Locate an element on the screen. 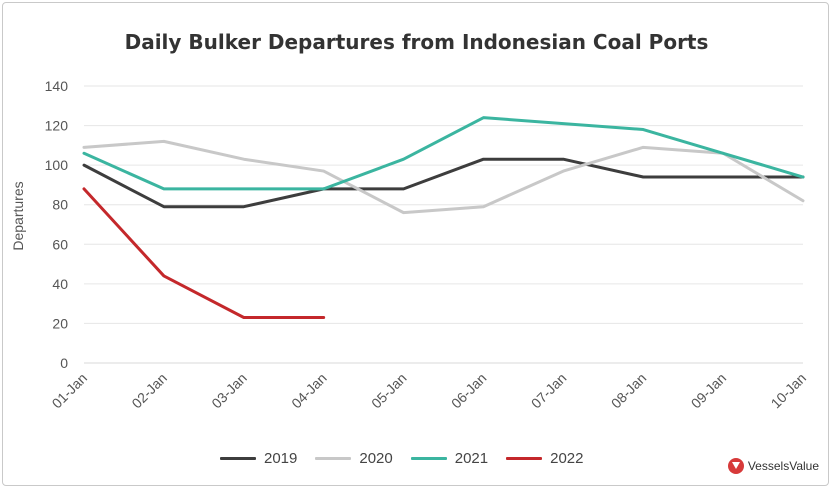 The width and height of the screenshot is (833, 490). series-line-2020 is located at coordinates (443, 177).